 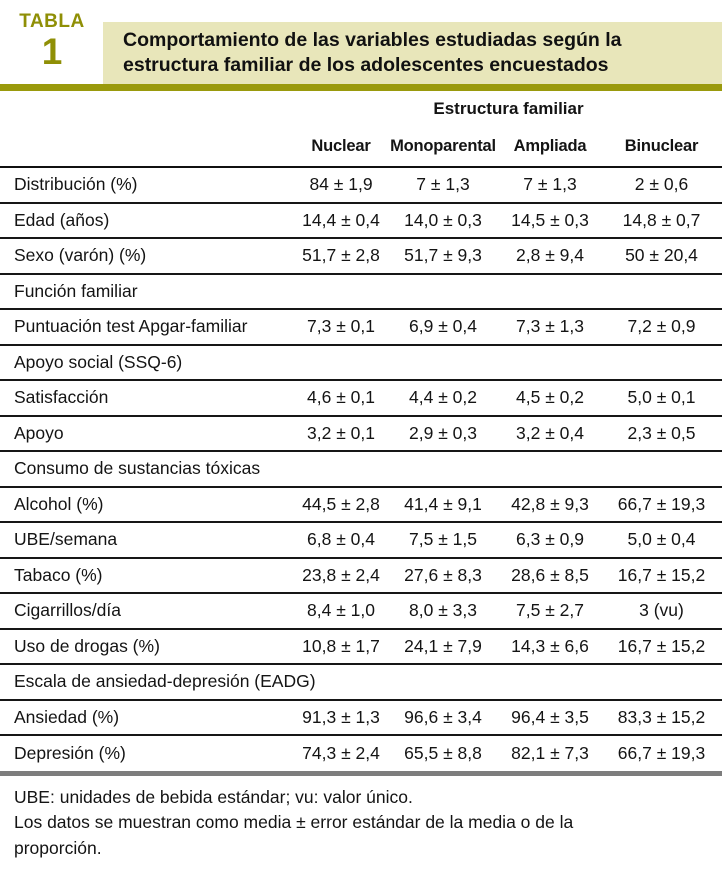 What do you see at coordinates (341, 146) in the screenshot?
I see `column-header-nuclear: Nuclear` at bounding box center [341, 146].